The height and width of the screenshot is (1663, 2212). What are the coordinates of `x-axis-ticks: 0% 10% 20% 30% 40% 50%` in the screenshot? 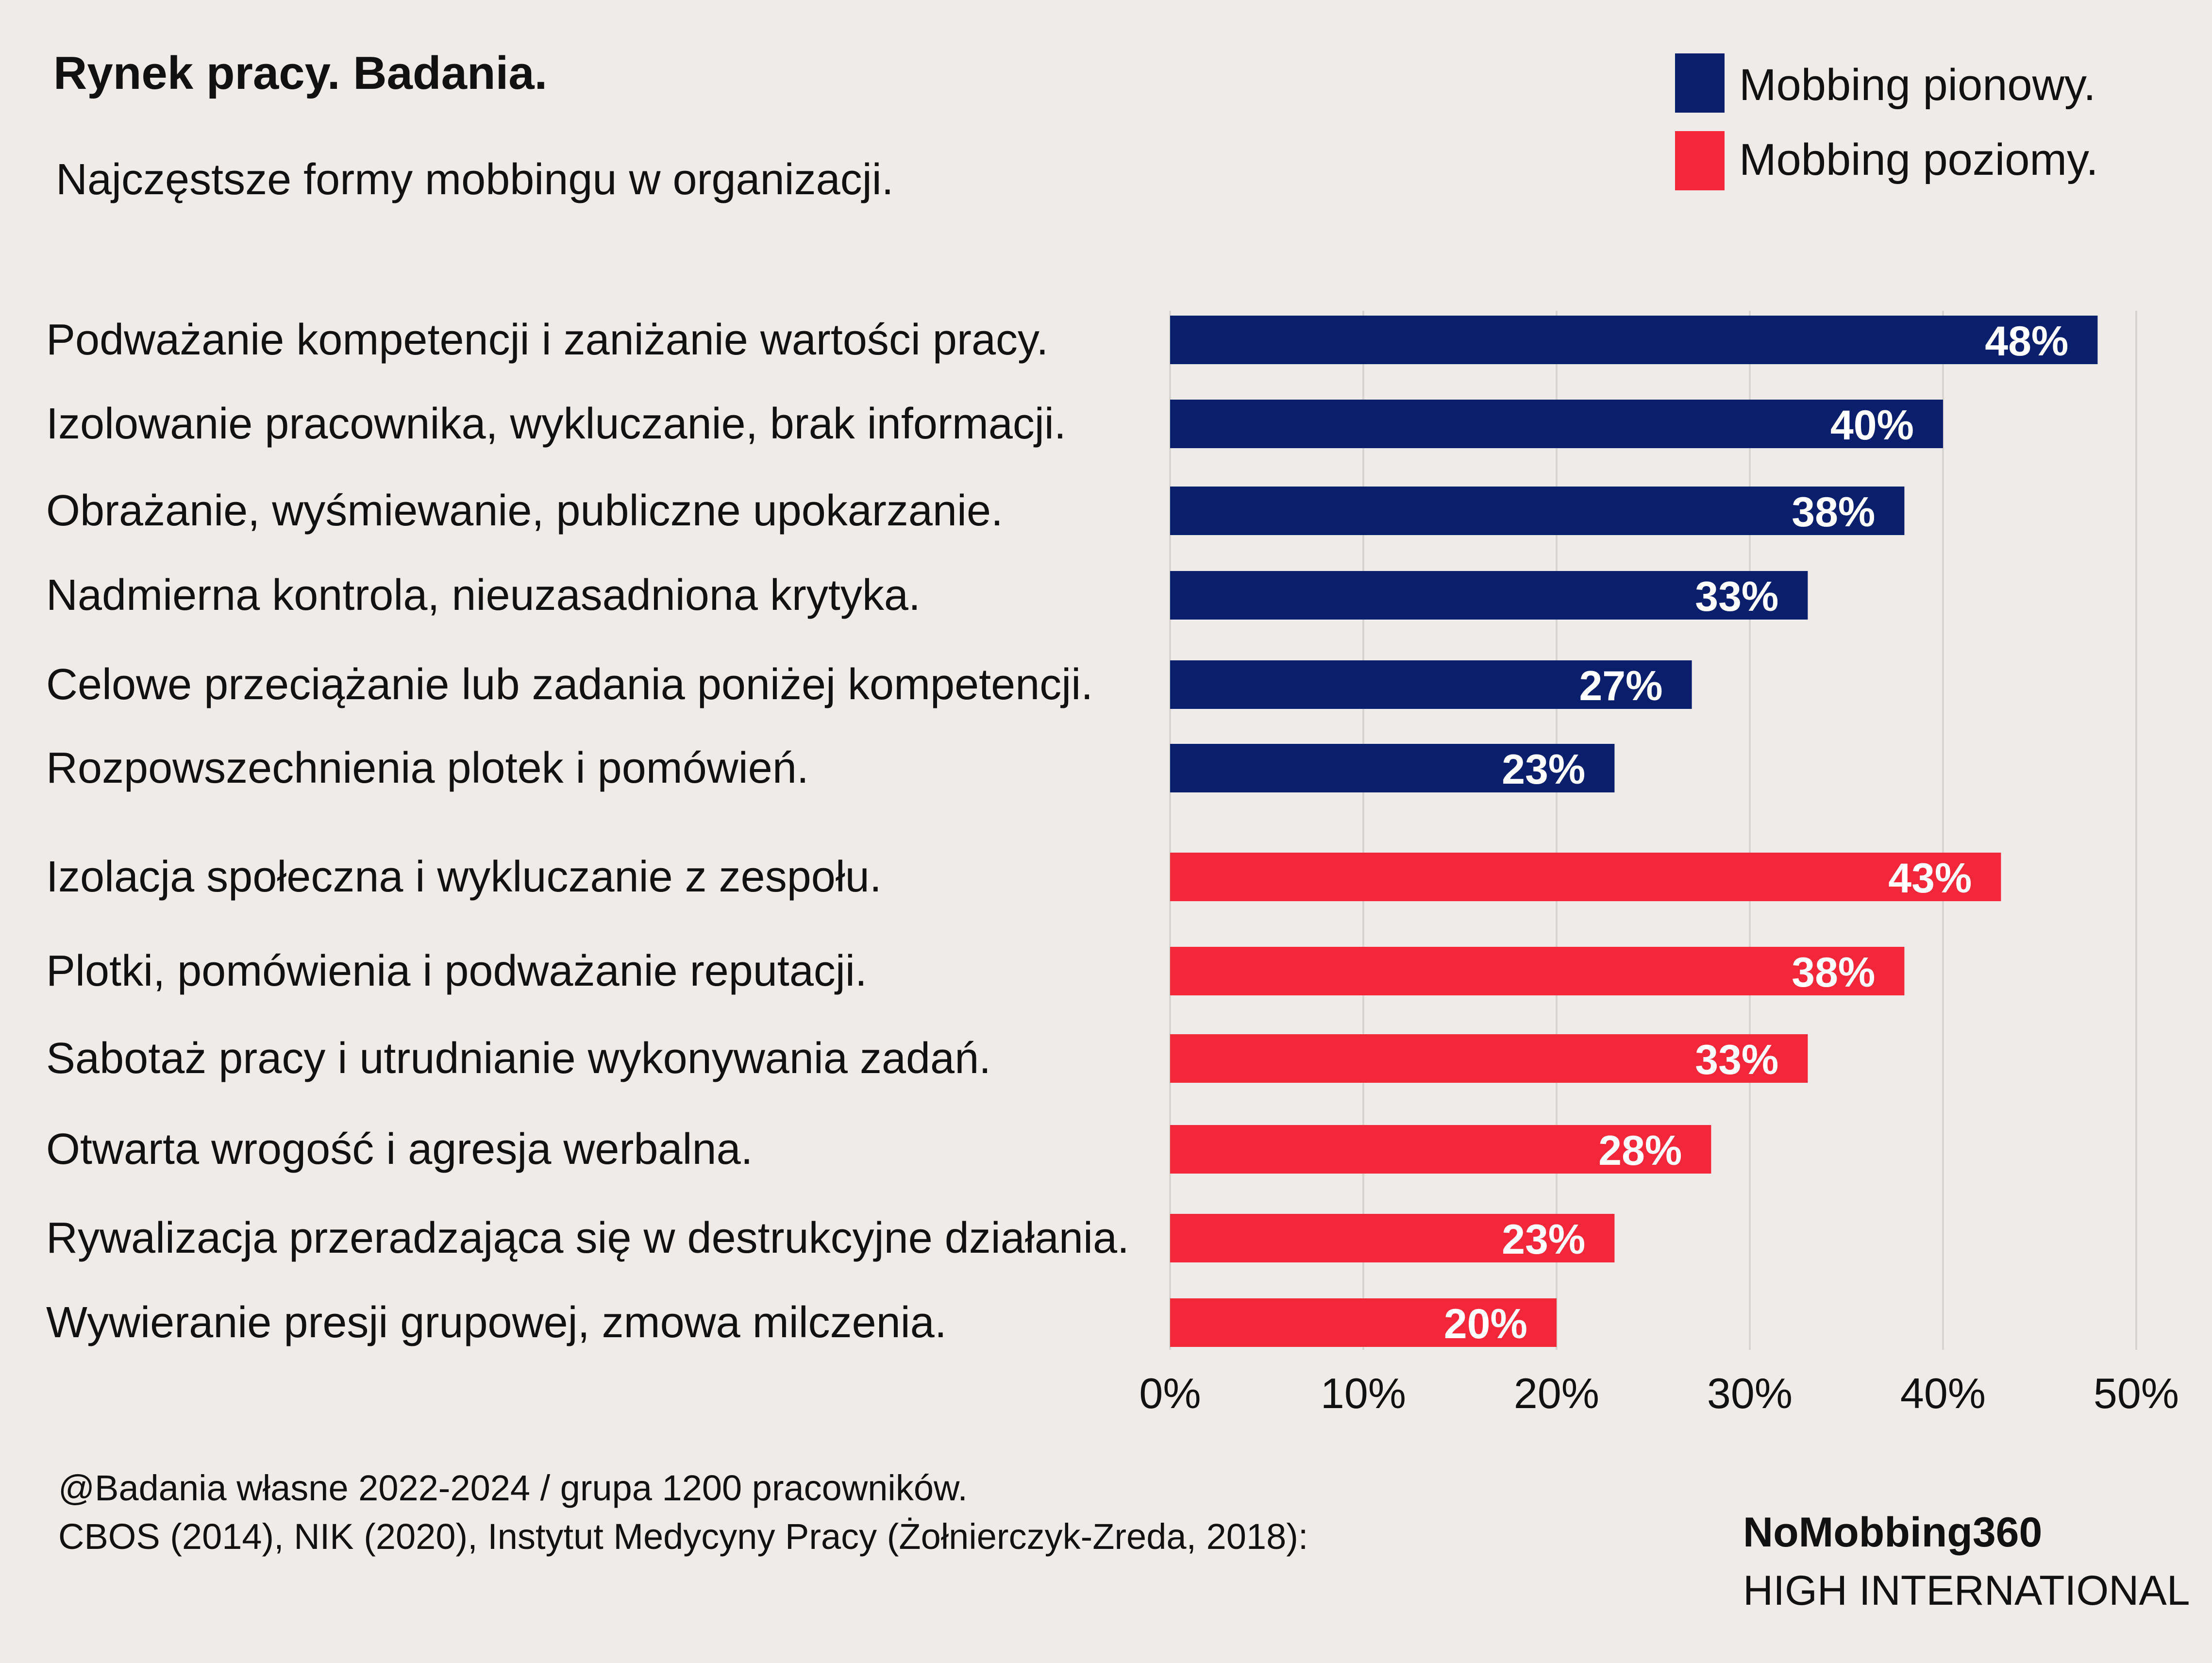 It's located at (1659, 1393).